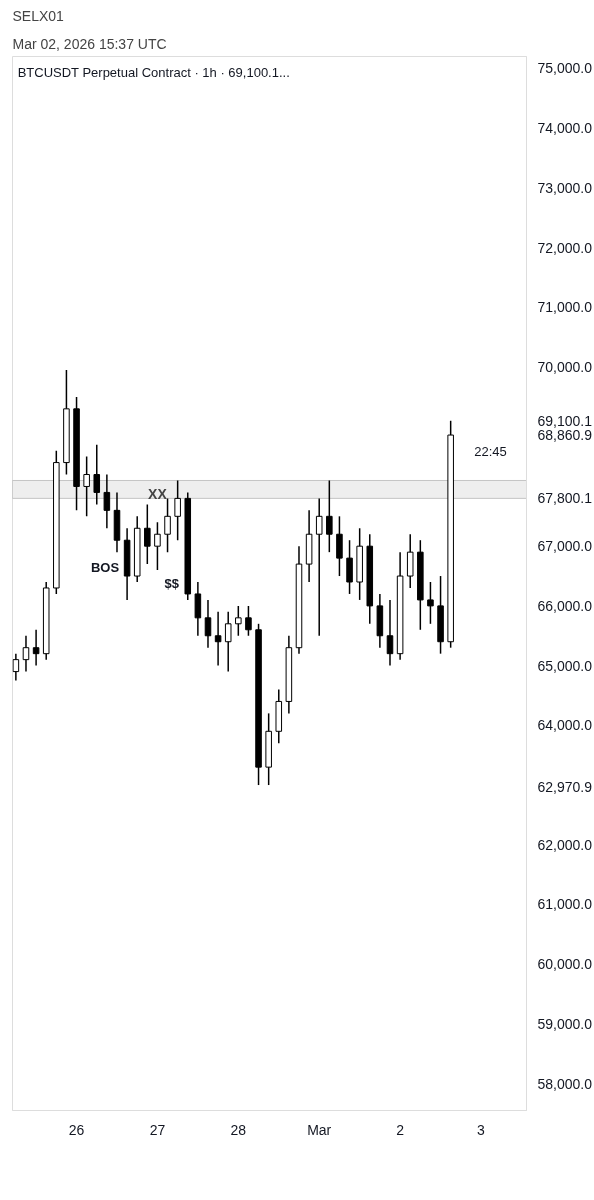  I want to click on x-tick-label: 3, so click(481, 1129).